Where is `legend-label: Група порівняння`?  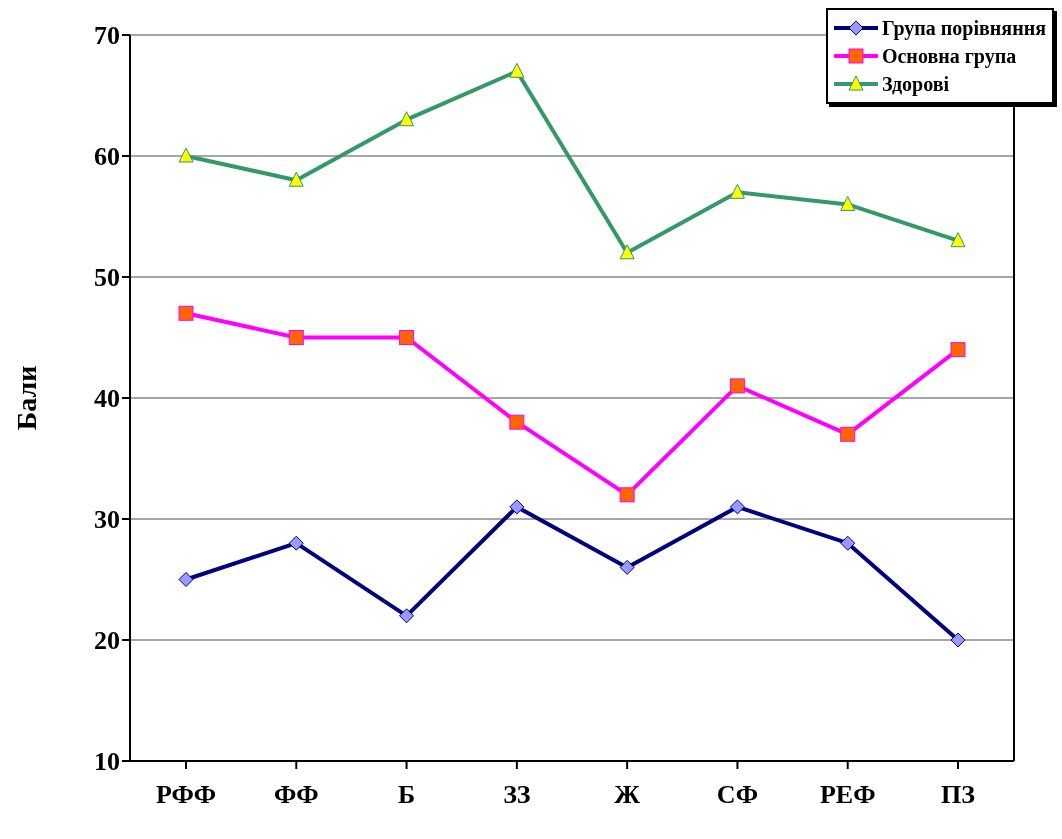 legend-label: Група порівняння is located at coordinates (963, 29).